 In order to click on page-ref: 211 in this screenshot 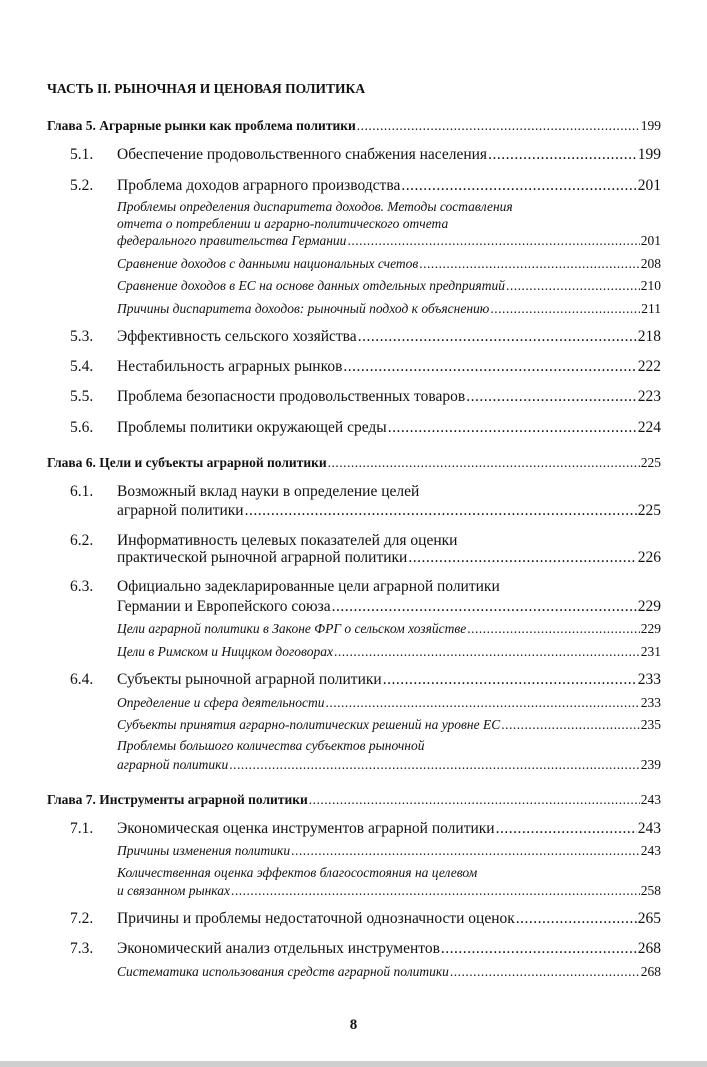, I will do `click(651, 308)`.